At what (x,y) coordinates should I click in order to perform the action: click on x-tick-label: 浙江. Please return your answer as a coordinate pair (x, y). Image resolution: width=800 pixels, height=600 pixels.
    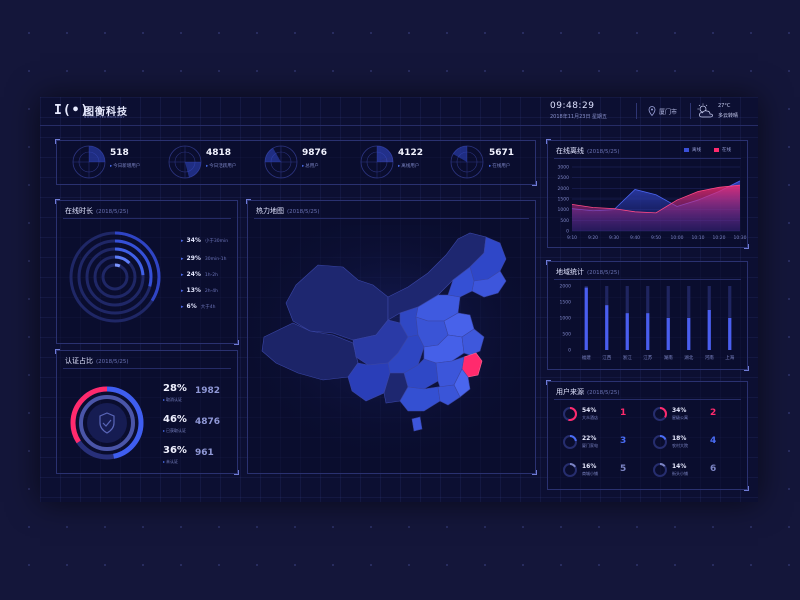
    Looking at the image, I should click on (627, 357).